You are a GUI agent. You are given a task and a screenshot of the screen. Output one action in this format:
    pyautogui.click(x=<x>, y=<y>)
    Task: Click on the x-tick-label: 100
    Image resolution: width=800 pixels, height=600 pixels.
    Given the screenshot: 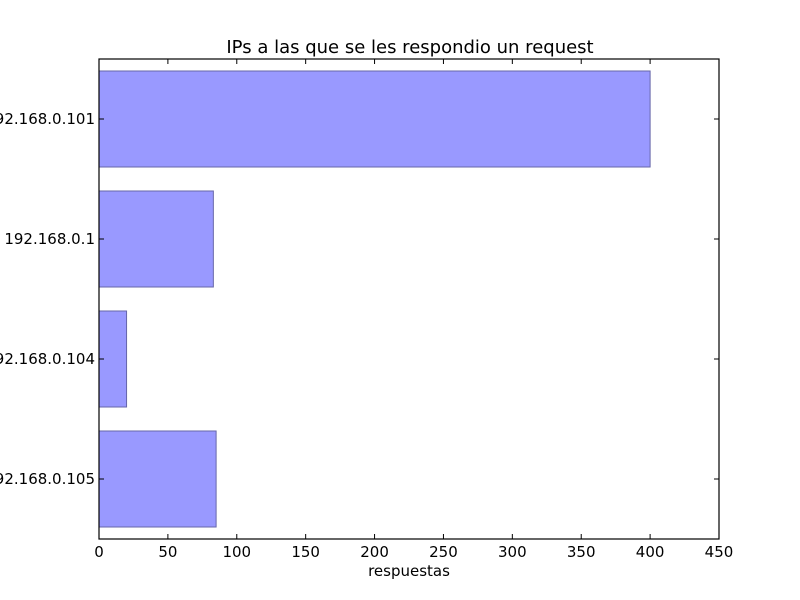 What is the action you would take?
    pyautogui.click(x=236, y=552)
    